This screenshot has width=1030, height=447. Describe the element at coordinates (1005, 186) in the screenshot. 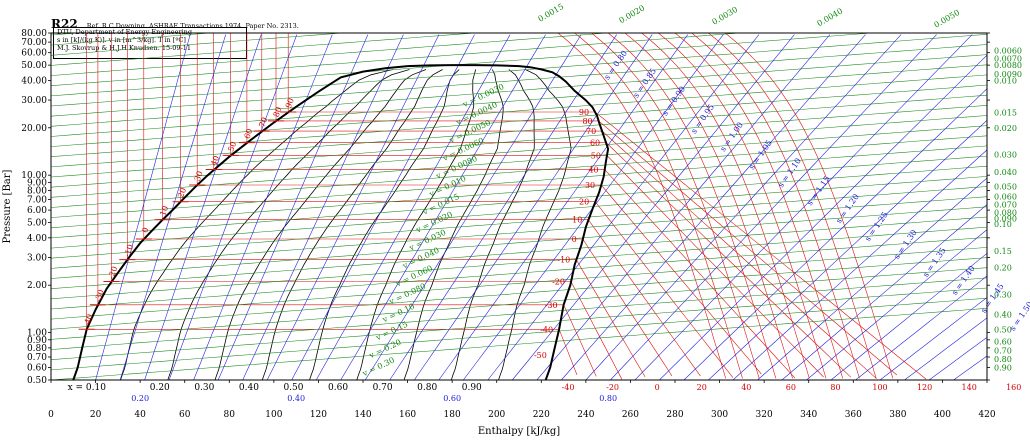

I see `volume-label-right: 0.050` at that location.